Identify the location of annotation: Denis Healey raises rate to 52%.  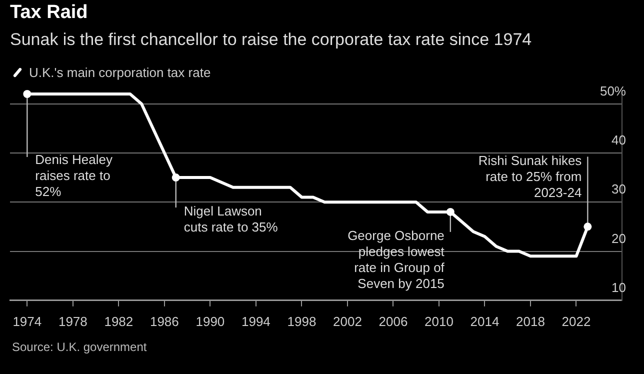
(74, 176).